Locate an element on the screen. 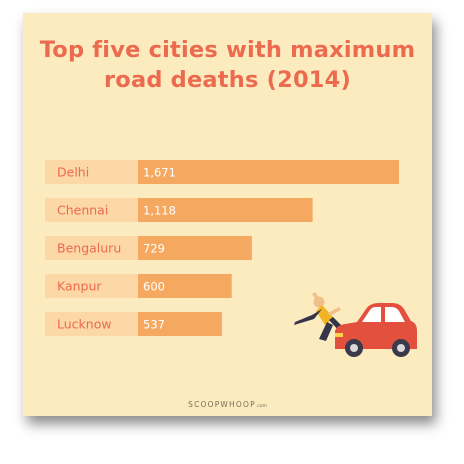  bar-bengaluru is located at coordinates (195, 248).